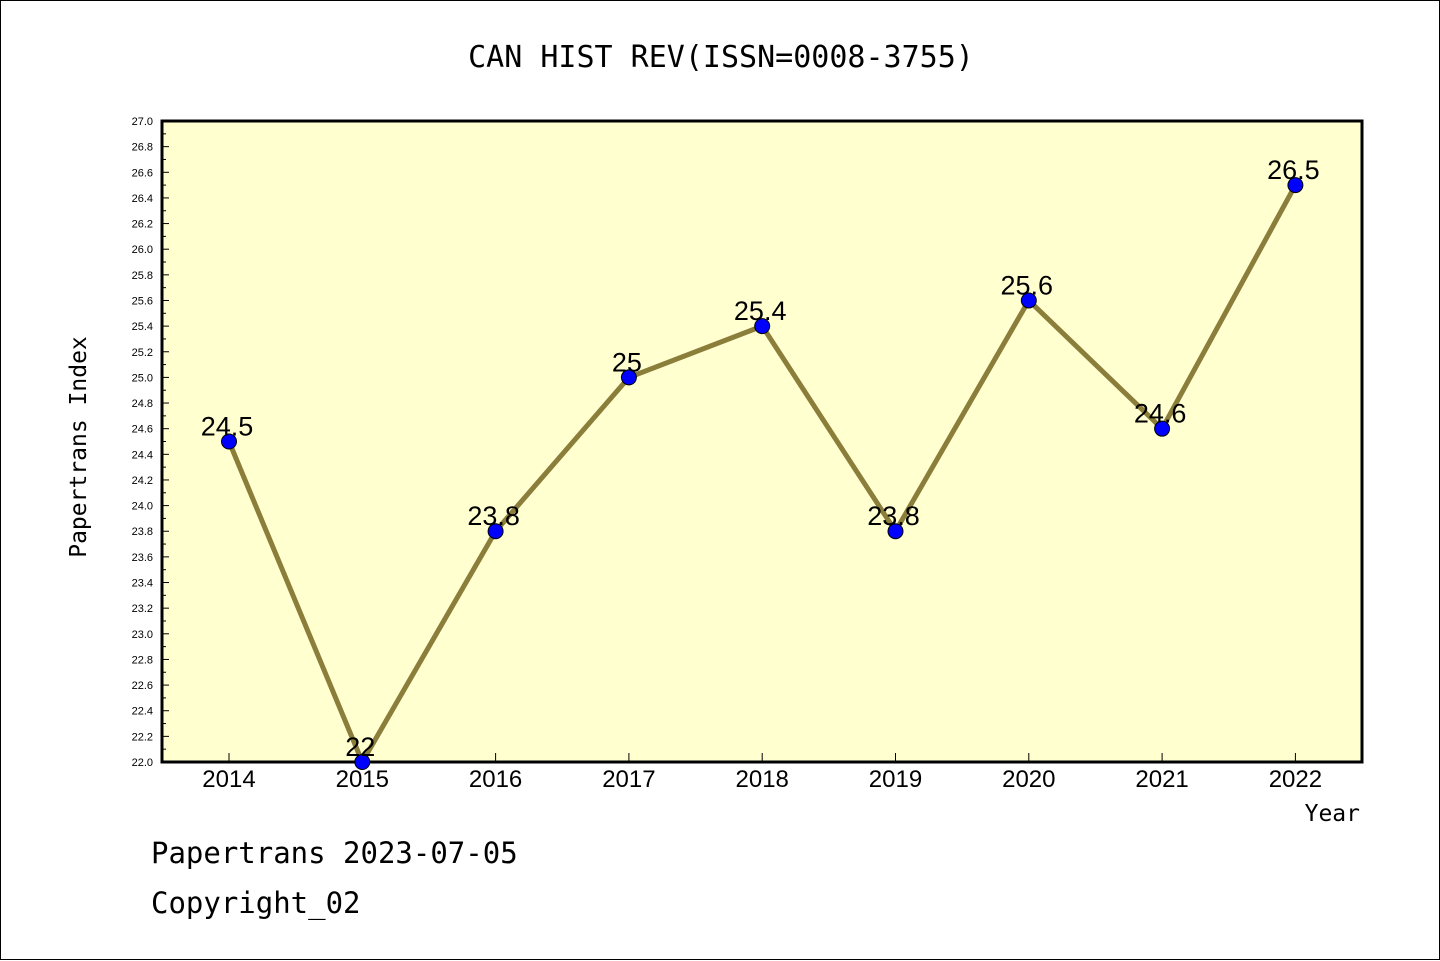  What do you see at coordinates (142, 378) in the screenshot?
I see `y-tick-label: 25.0` at bounding box center [142, 378].